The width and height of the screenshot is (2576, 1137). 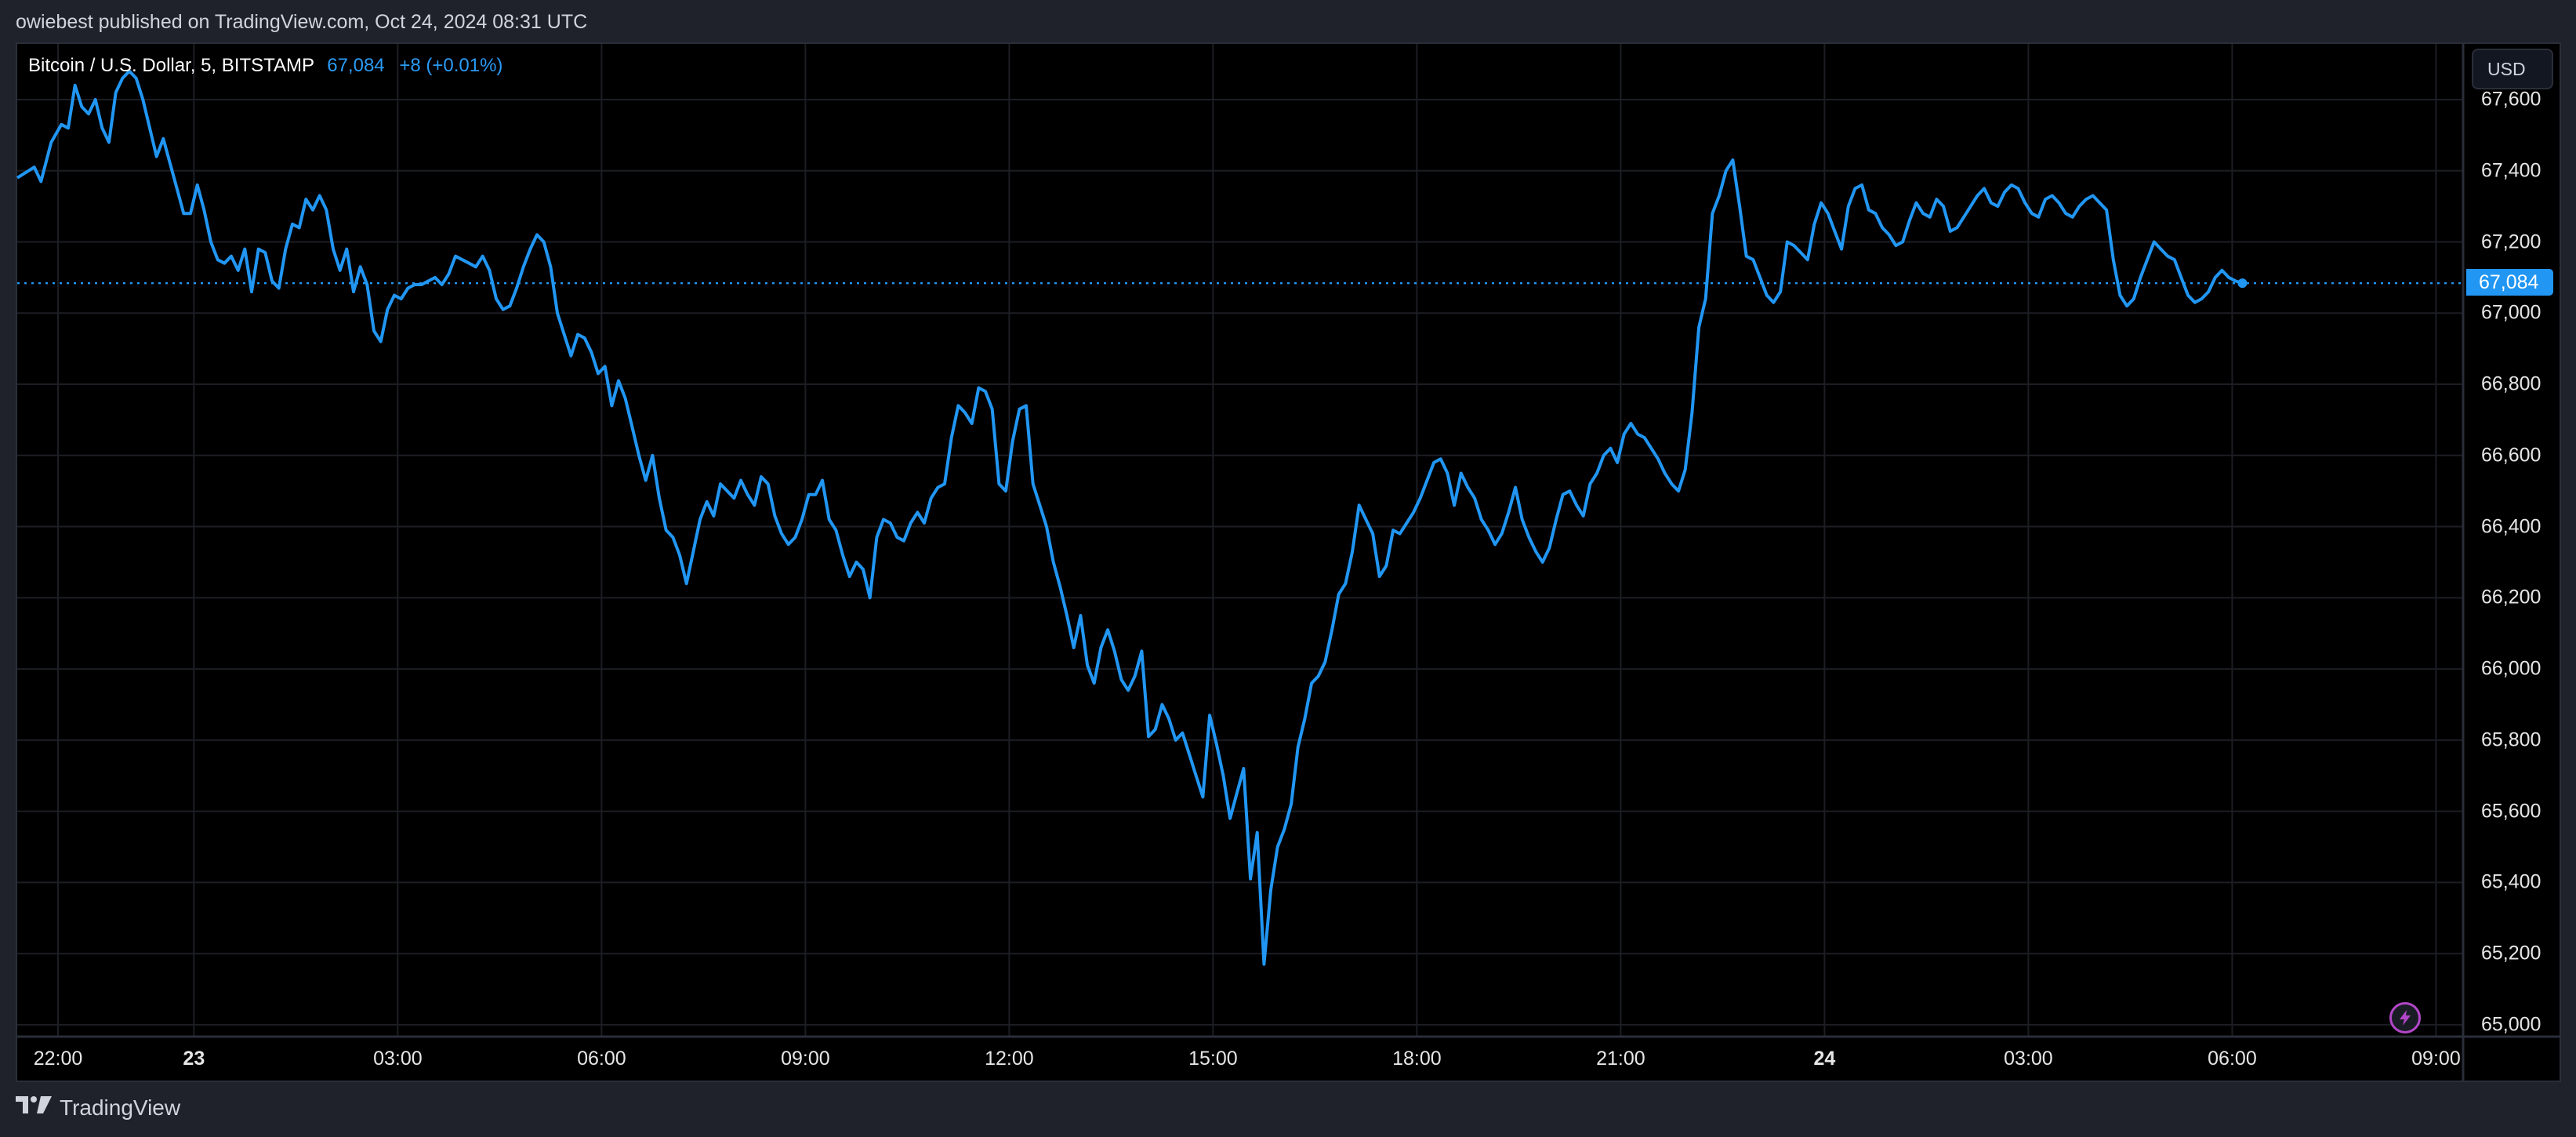 What do you see at coordinates (2511, 597) in the screenshot?
I see `price-axis-label: 66,200` at bounding box center [2511, 597].